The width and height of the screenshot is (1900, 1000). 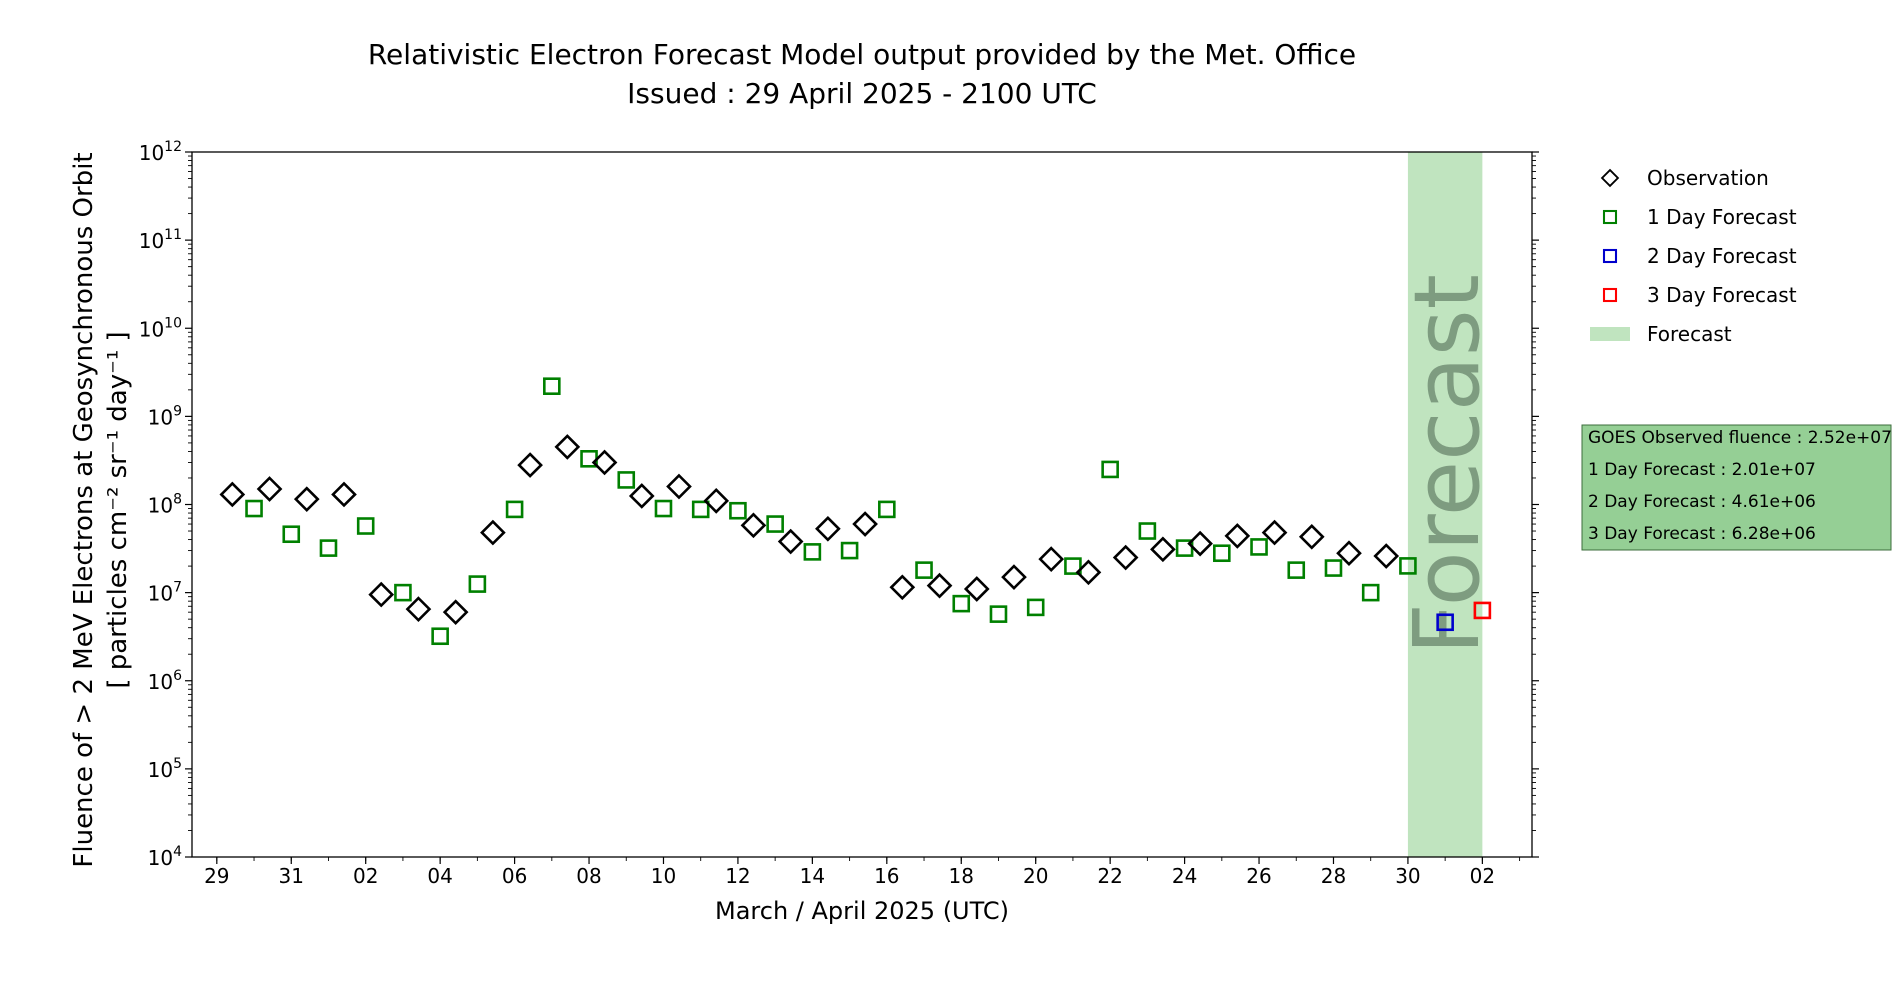 What do you see at coordinates (165, 769) in the screenshot?
I see `y-tick-label: 10⁵` at bounding box center [165, 769].